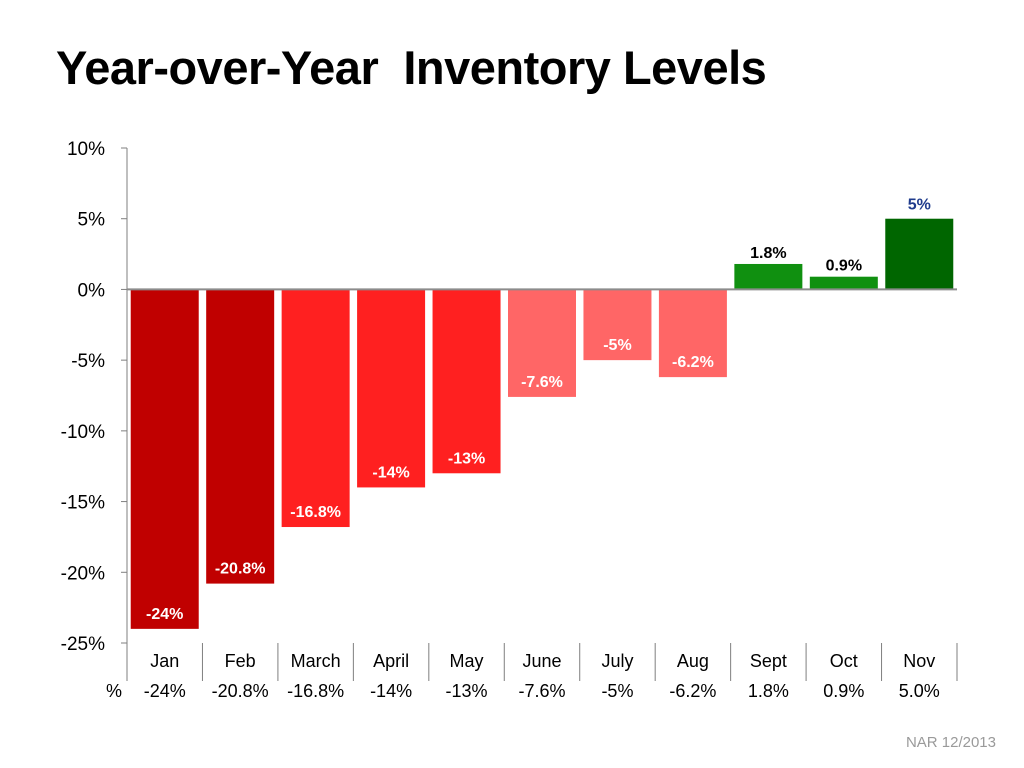  Describe the element at coordinates (315, 512) in the screenshot. I see `data-label: -16.8%` at that location.